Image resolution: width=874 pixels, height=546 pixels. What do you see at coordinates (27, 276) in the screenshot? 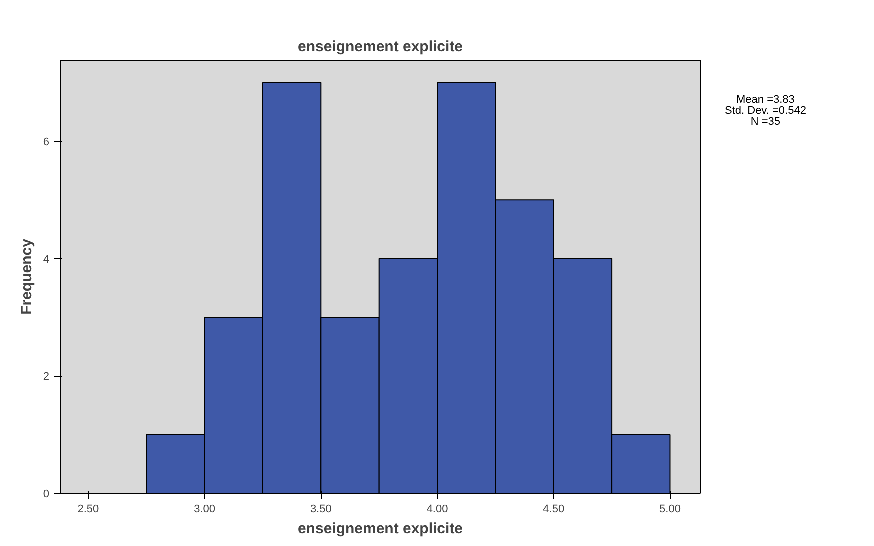
I see `y-axis-title: Frequency` at bounding box center [27, 276].